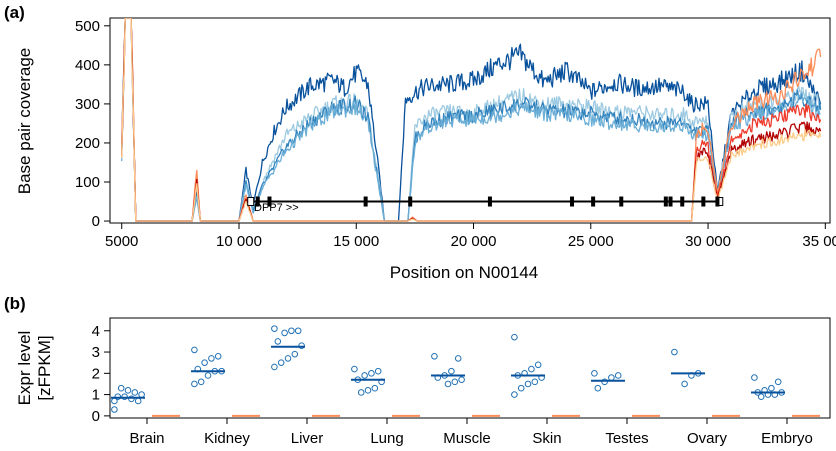 This screenshot has height=451, width=836. What do you see at coordinates (239, 241) in the screenshot?
I see `x-tick-label-10000: 10 000` at bounding box center [239, 241].